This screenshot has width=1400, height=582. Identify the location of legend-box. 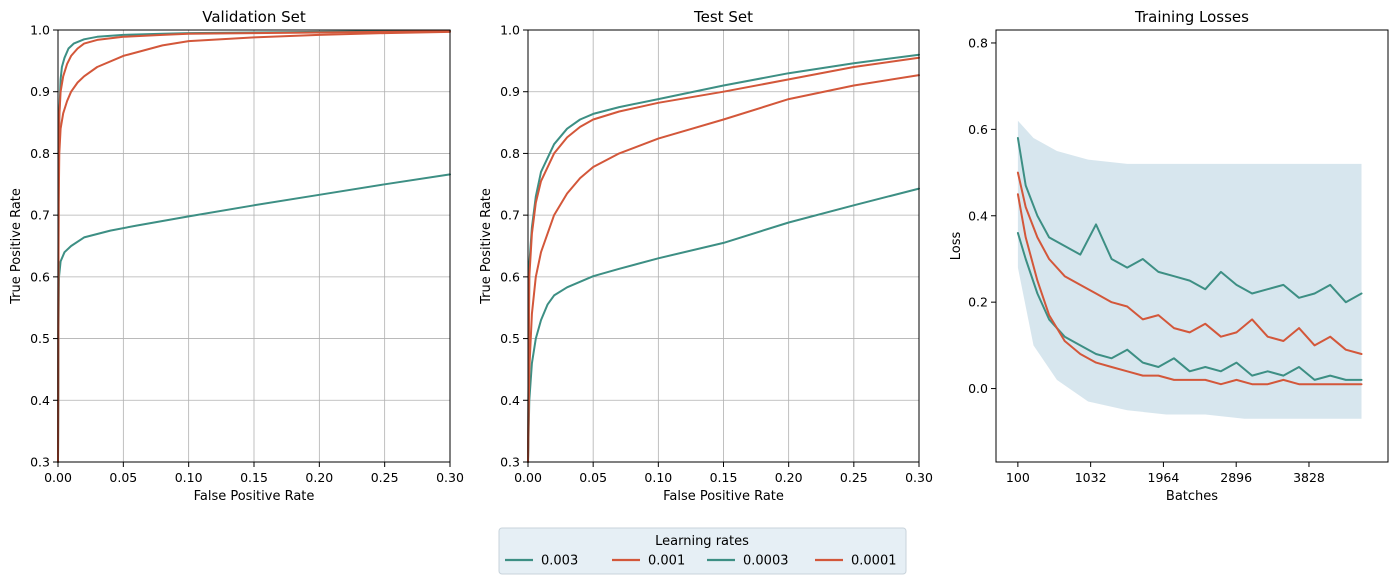
(702, 551).